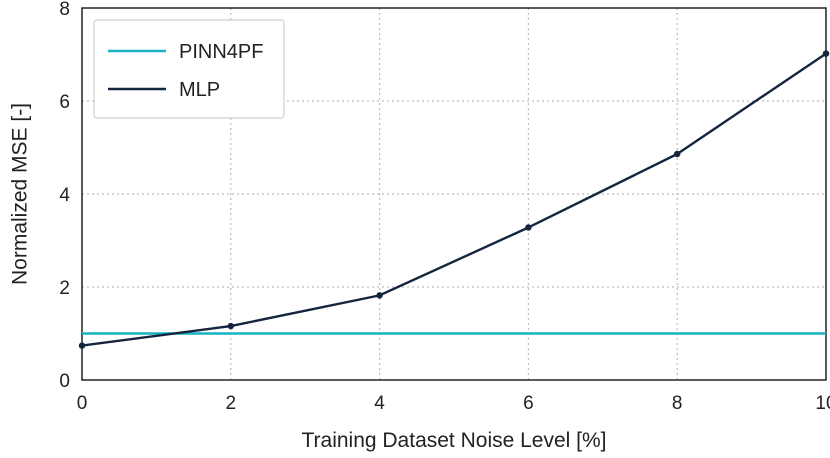 The image size is (830, 458). I want to click on x-tick-label: 8, so click(677, 403).